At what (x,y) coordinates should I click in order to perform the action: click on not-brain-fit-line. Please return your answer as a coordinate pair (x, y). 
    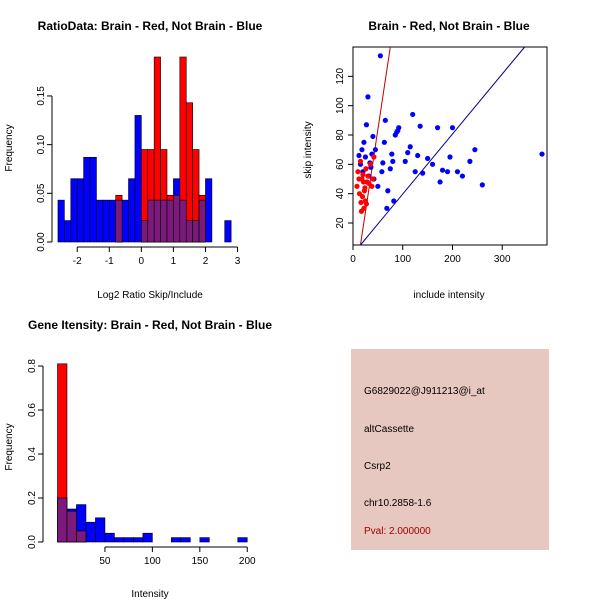
    Looking at the image, I should click on (443, 146).